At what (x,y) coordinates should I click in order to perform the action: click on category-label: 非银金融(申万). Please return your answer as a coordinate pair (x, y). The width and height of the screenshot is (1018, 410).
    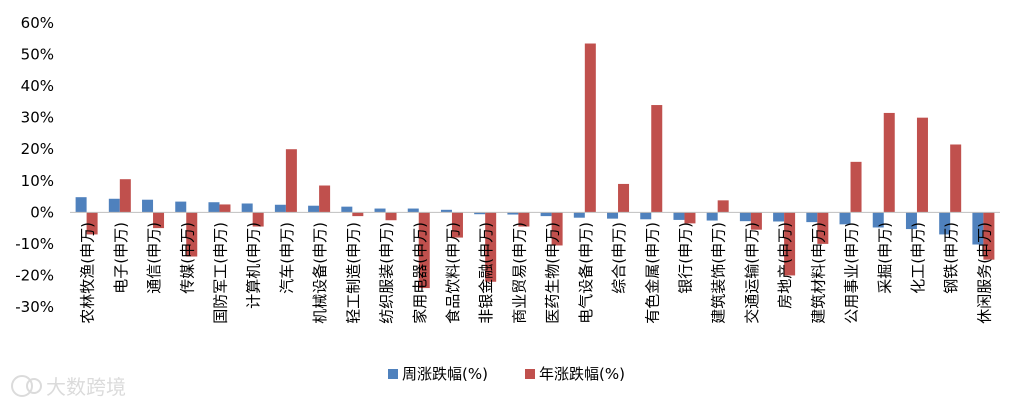
    Looking at the image, I should click on (486, 273).